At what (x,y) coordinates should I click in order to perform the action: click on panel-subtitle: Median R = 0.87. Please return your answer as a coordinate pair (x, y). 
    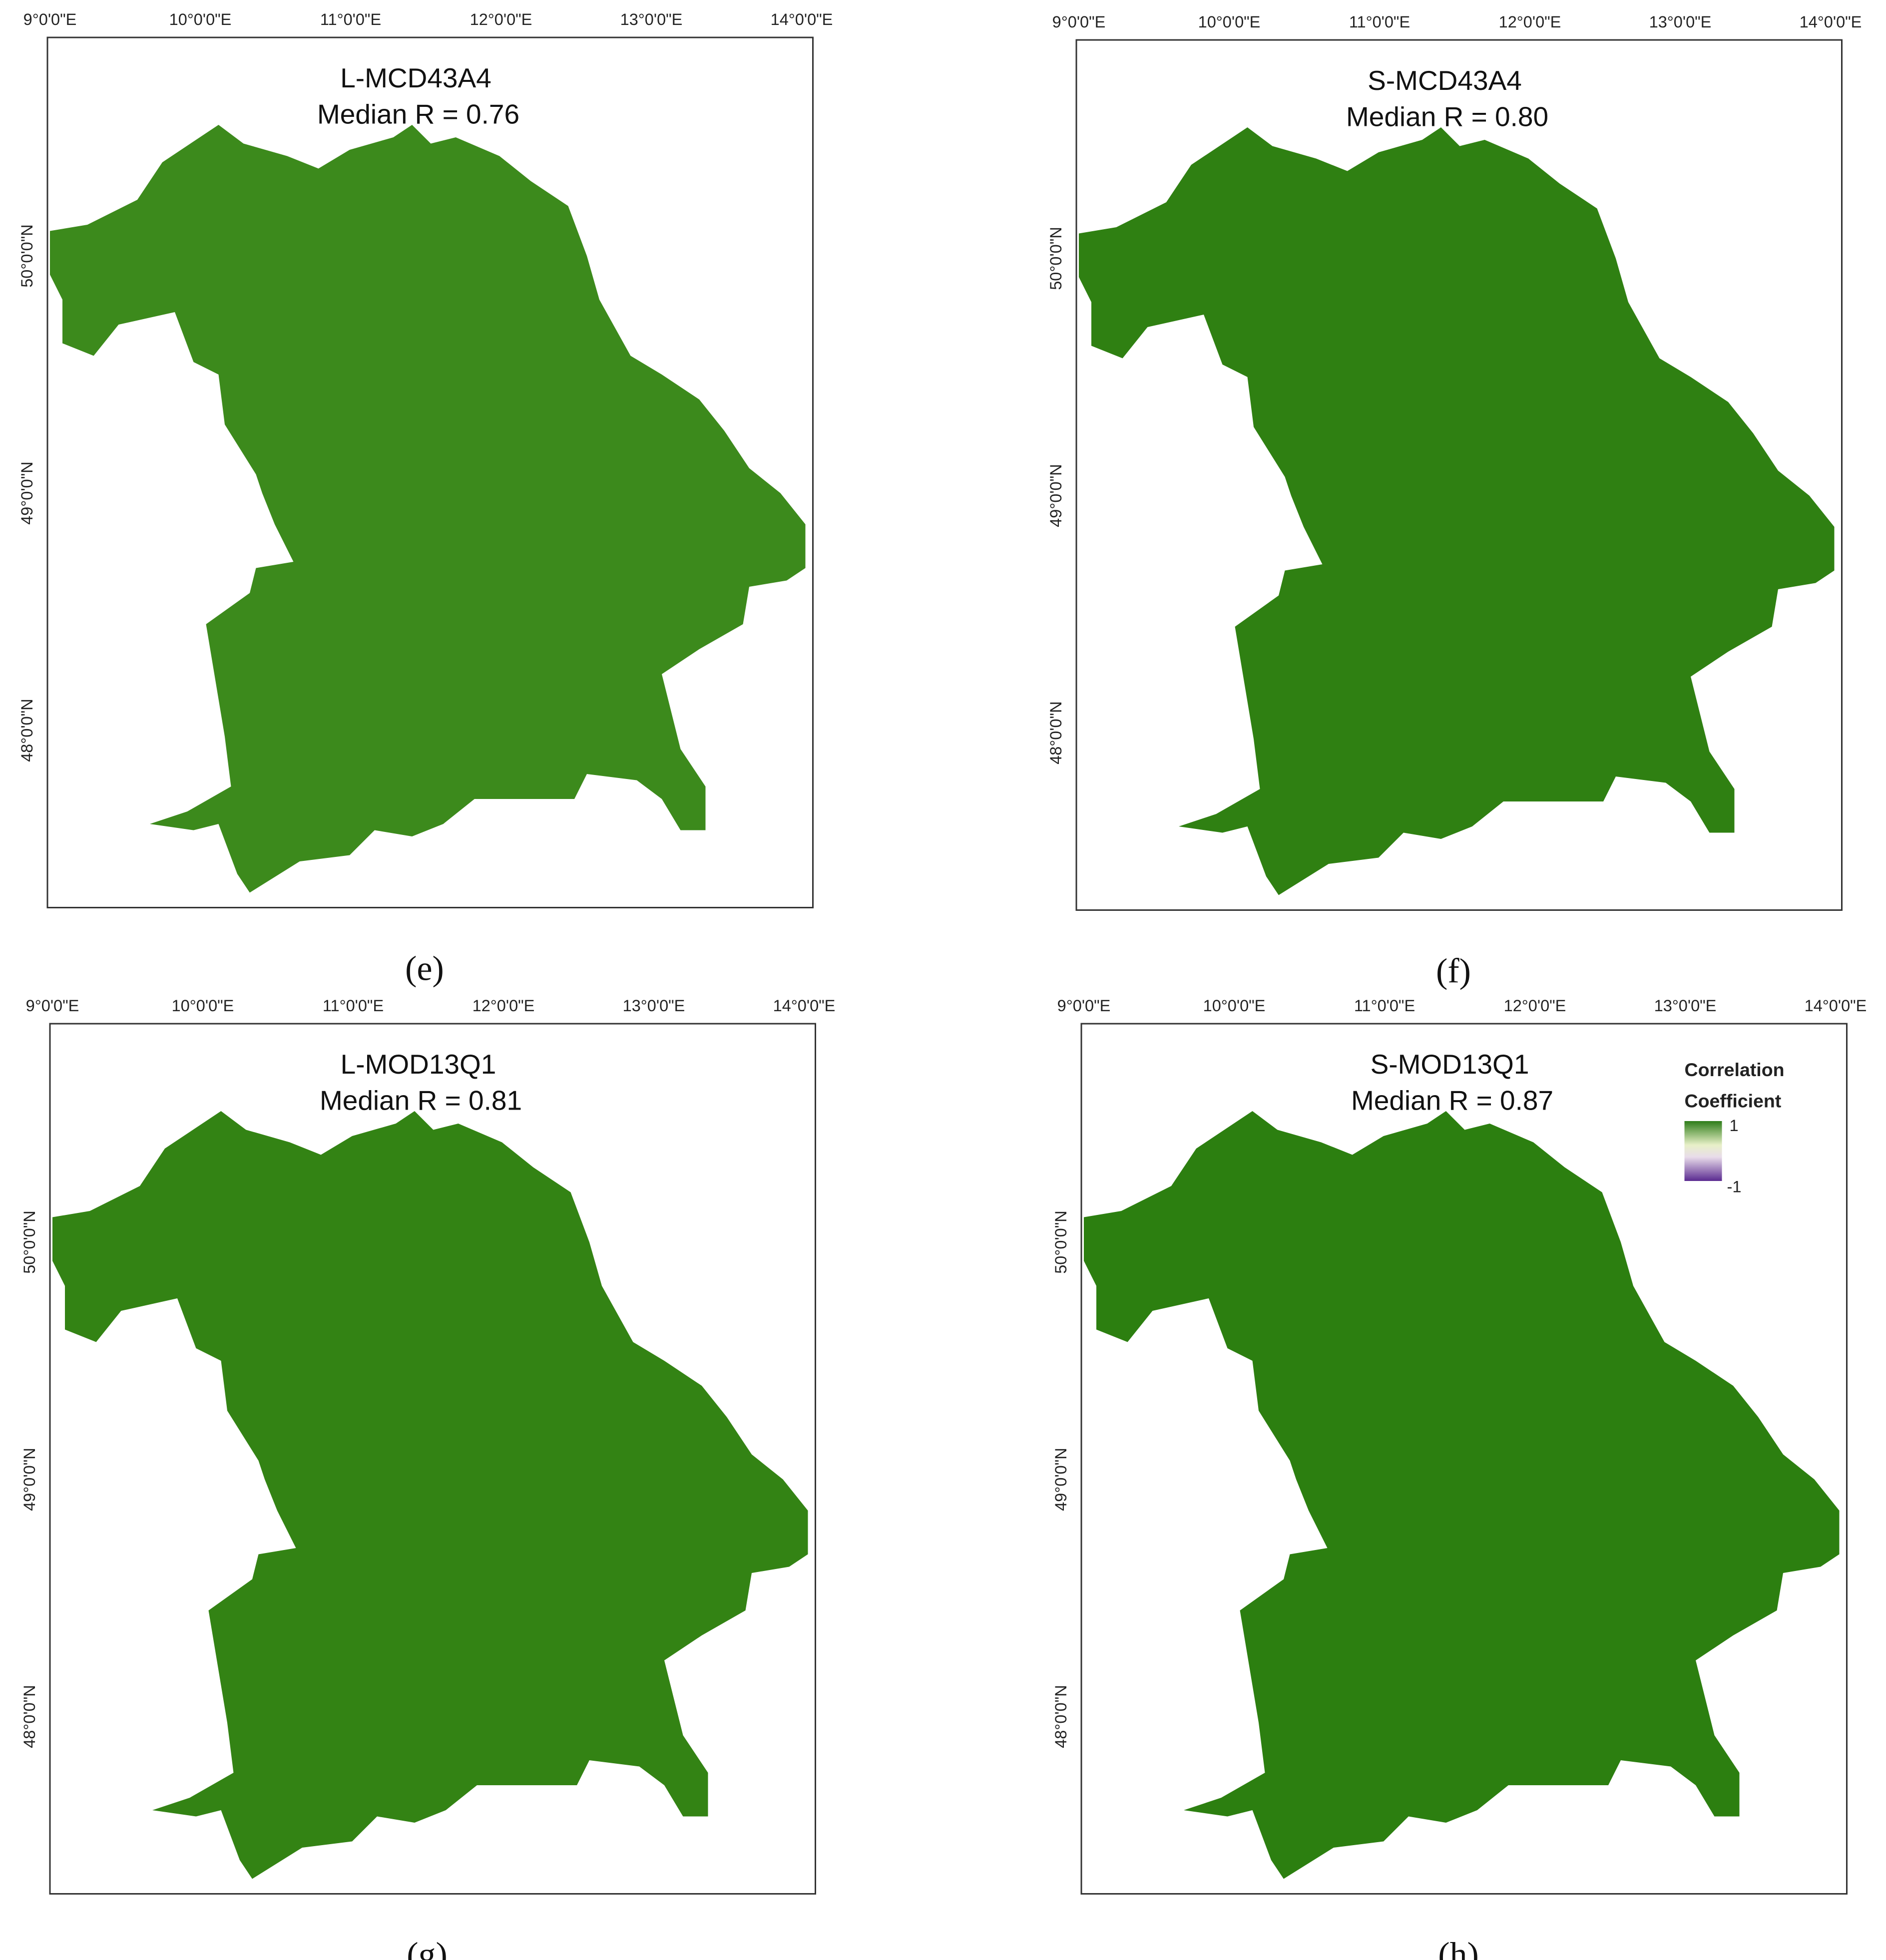
    Looking at the image, I should click on (1452, 1100).